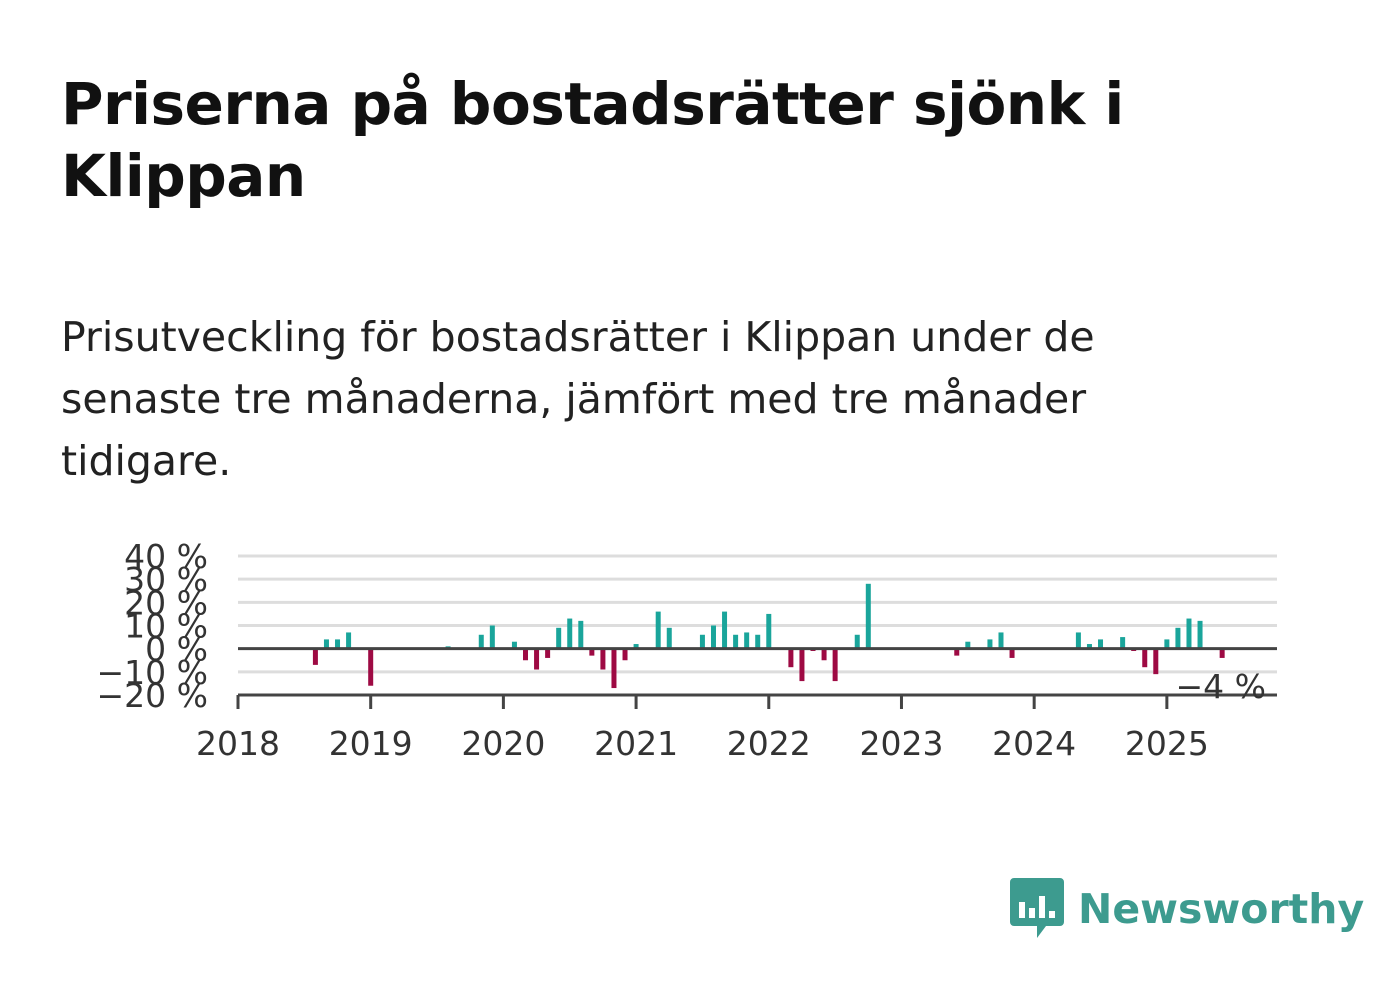 The height and width of the screenshot is (999, 1382). I want to click on x-tick-label: 2019, so click(371, 743).